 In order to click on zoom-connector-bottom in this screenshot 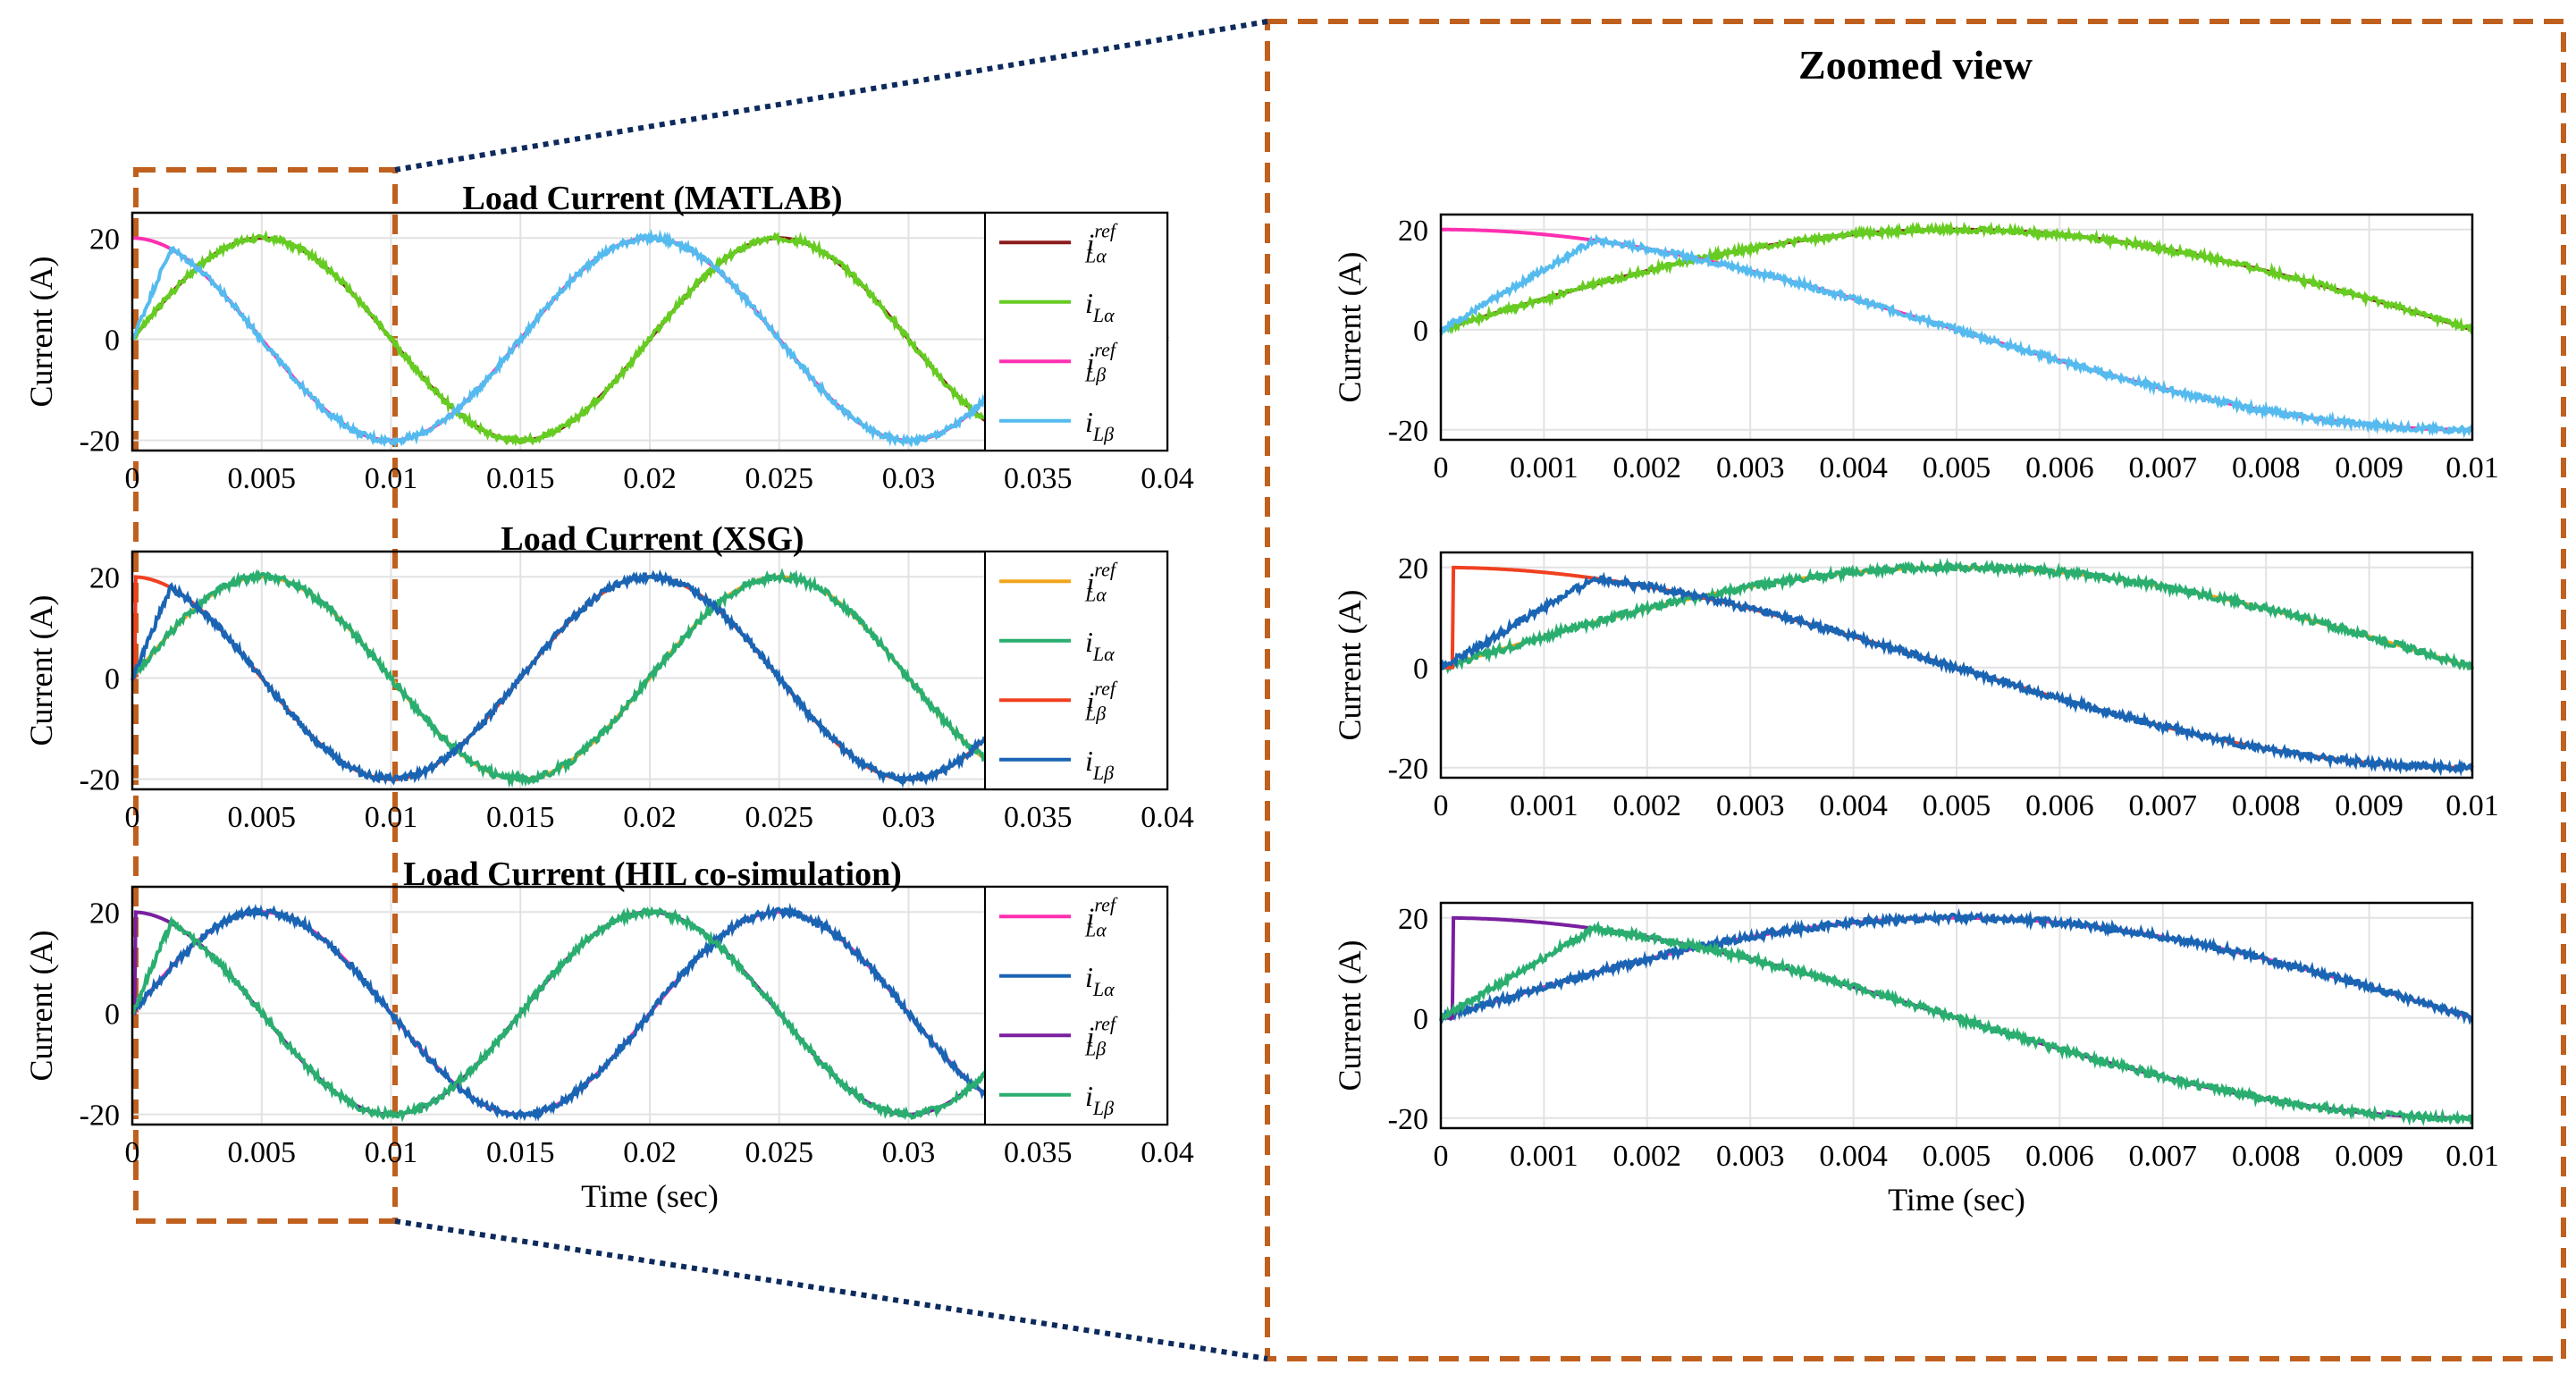, I will do `click(831, 1290)`.